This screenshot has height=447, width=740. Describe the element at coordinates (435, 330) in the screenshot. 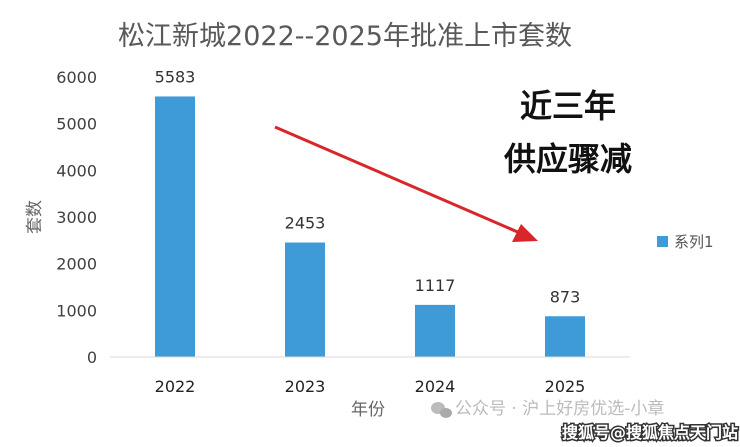

I see `bar-2024` at that location.